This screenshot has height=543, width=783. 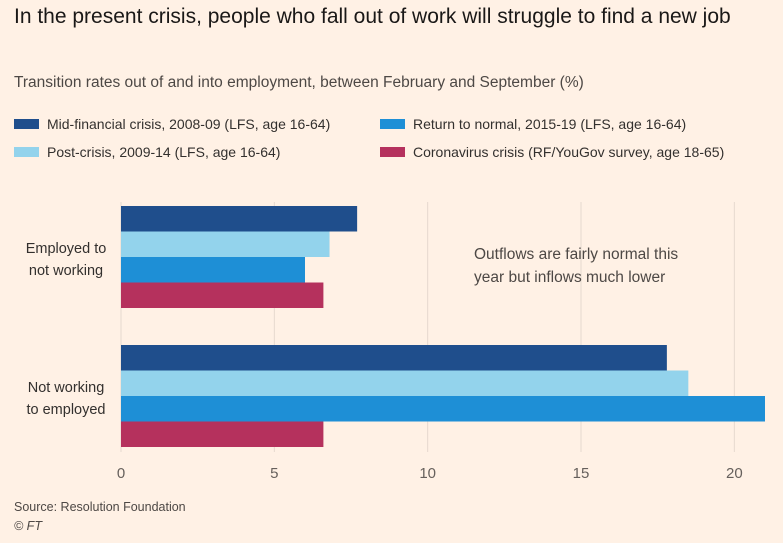 What do you see at coordinates (28, 526) in the screenshot?
I see `copyright-note: © FT` at bounding box center [28, 526].